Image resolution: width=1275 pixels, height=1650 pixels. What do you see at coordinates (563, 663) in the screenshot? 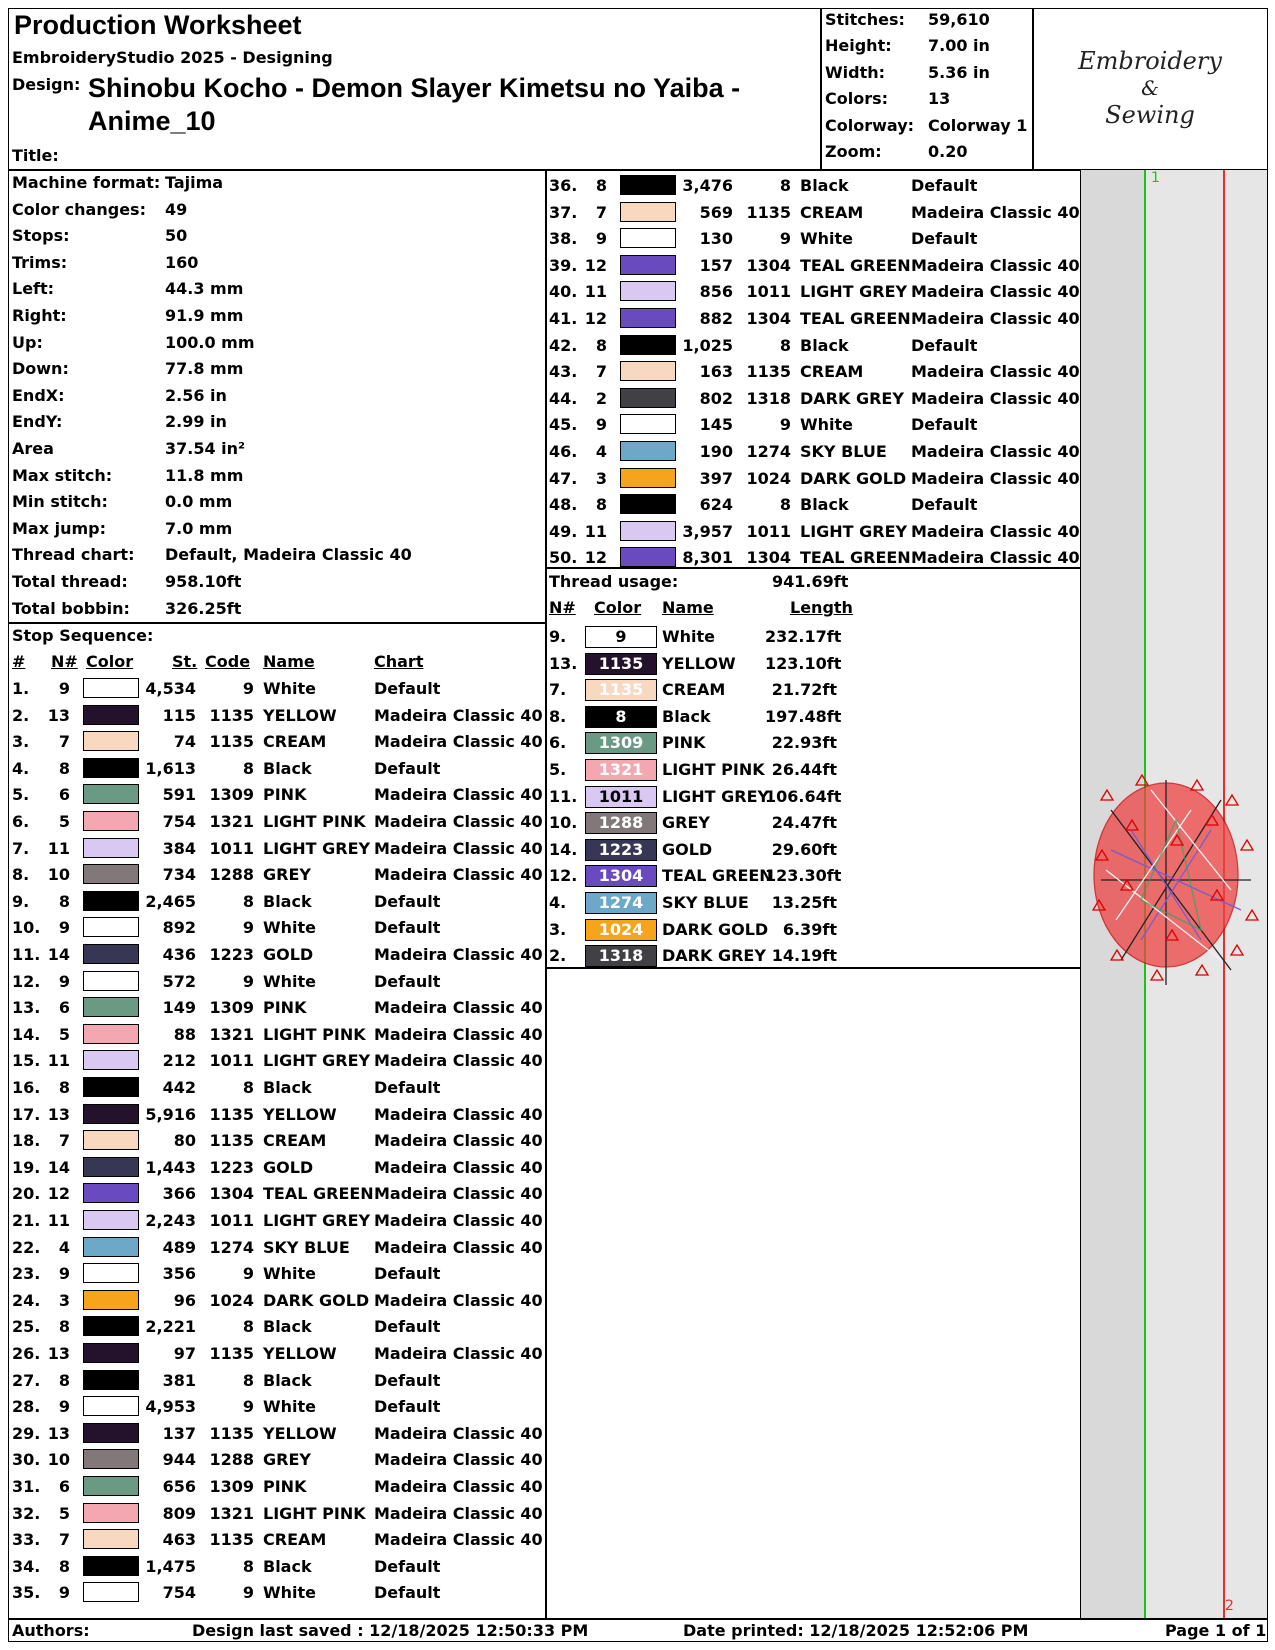
I see `usage-needle: 13.` at bounding box center [563, 663].